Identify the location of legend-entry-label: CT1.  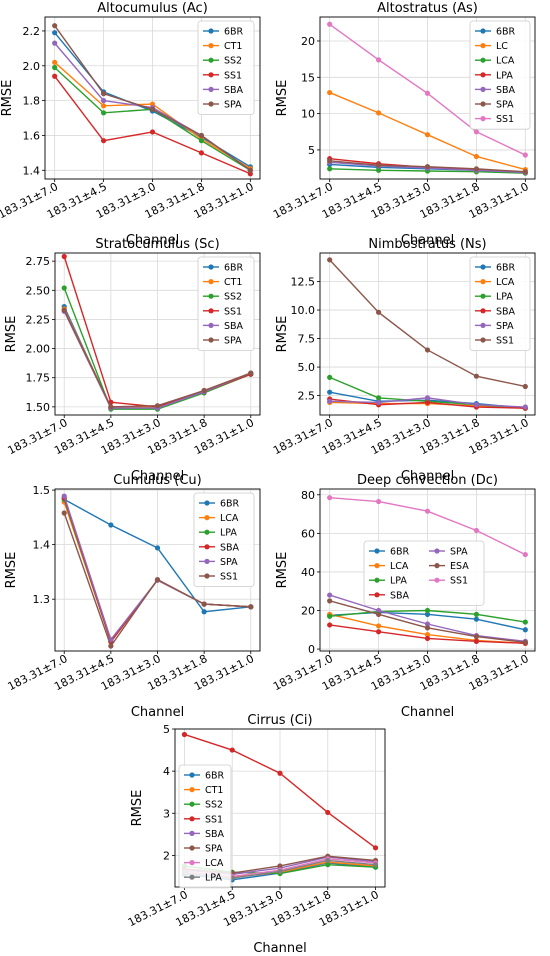
(233, 46).